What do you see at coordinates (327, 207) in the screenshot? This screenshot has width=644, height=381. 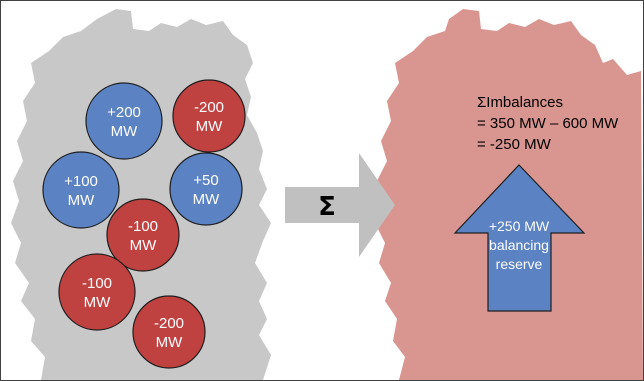 I see `sigma-symbol: Σ` at bounding box center [327, 207].